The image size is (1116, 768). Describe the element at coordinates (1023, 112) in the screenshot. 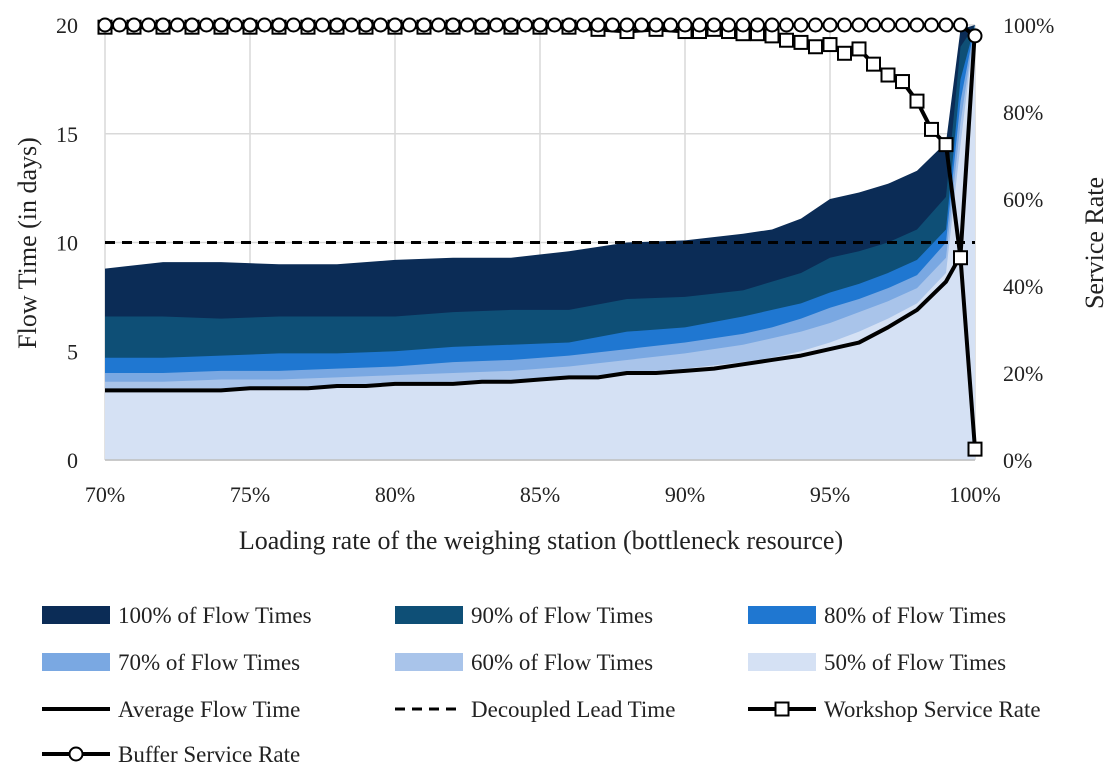

I see `y2-tick-label: 80%` at that location.